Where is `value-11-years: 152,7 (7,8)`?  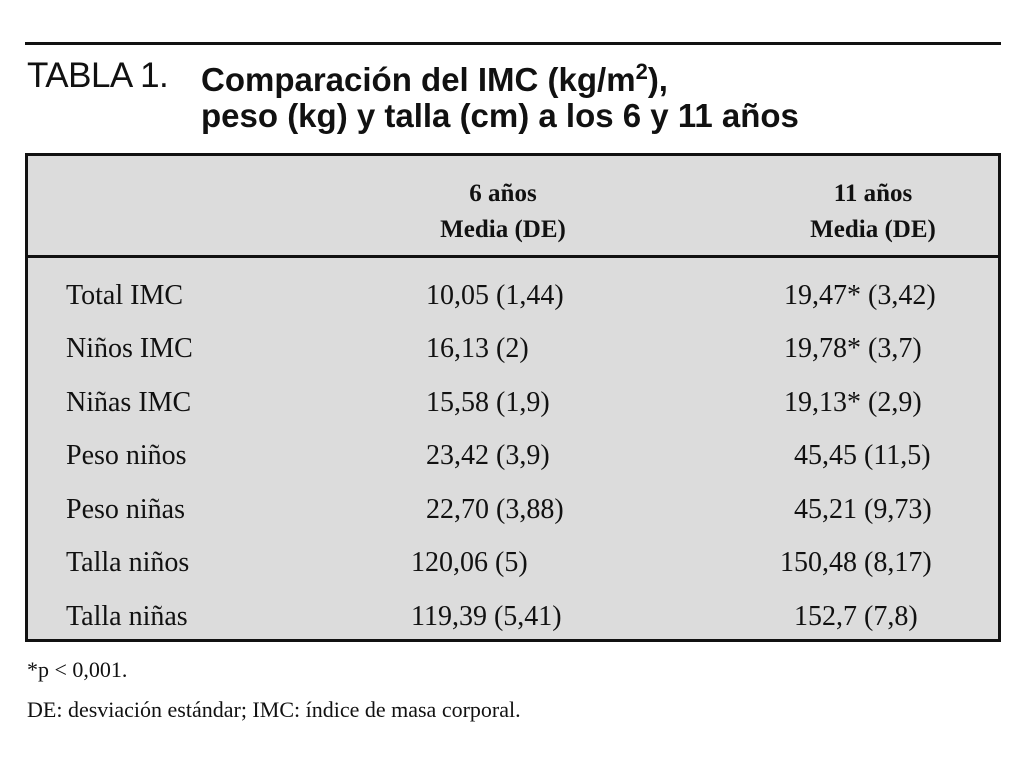
value-11-years: 152,7 (7,8) is located at coordinates (856, 616).